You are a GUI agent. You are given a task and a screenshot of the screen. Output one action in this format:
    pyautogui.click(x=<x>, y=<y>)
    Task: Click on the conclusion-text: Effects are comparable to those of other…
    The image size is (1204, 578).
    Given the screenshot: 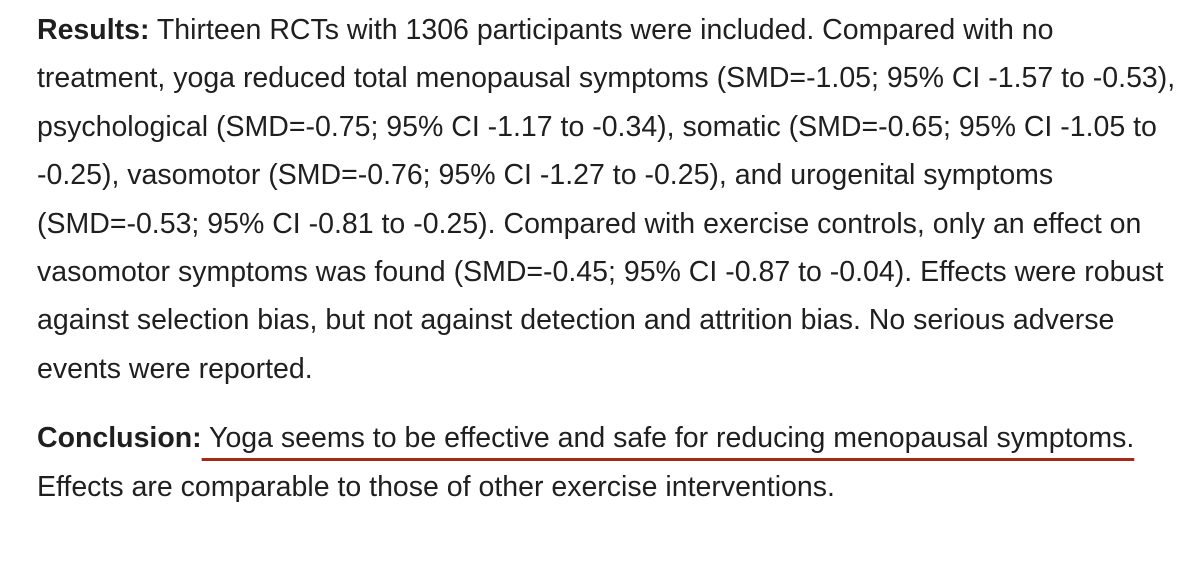 What is the action you would take?
    pyautogui.click(x=436, y=486)
    